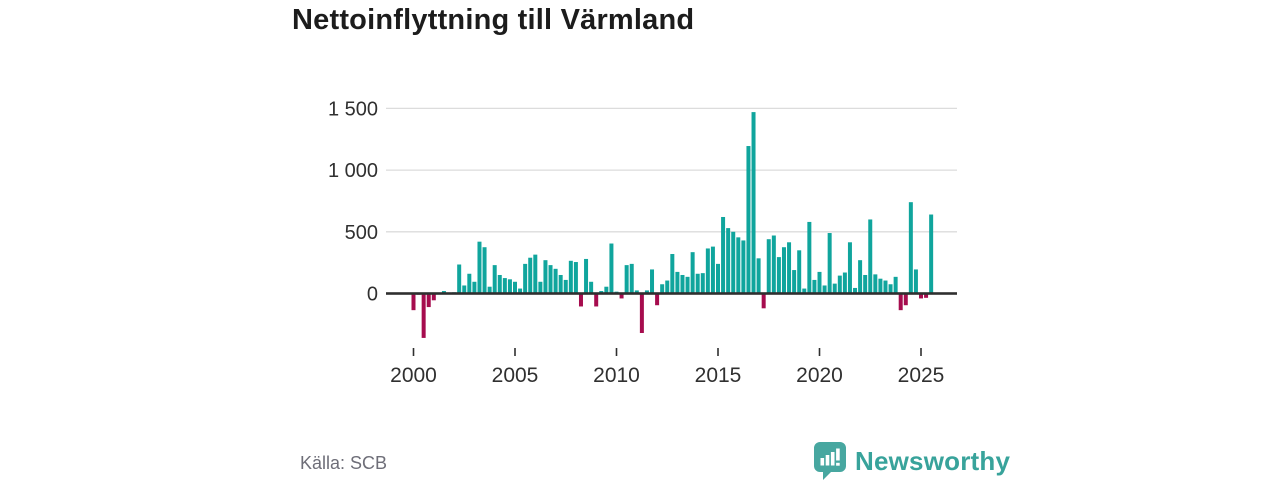  Describe the element at coordinates (515, 375) in the screenshot. I see `x-axis-label: 2005` at that location.